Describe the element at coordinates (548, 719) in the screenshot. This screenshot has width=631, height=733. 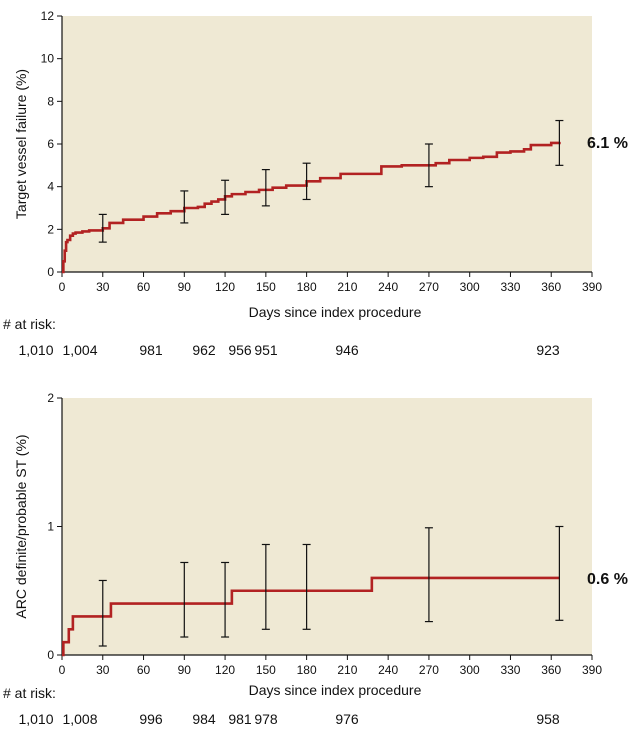
I see `at-risk-count: 958` at that location.